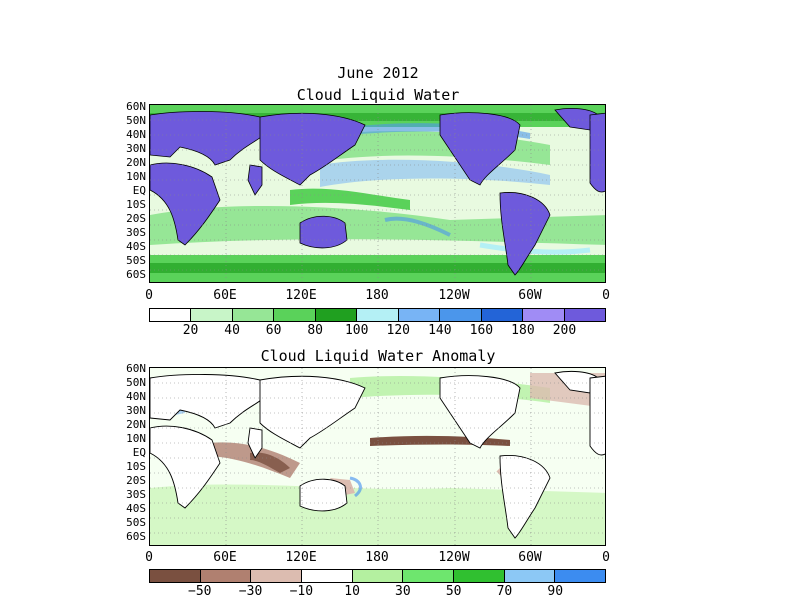  I want to click on map1-lon-axis: 0 60E 120E 180 120W 60W 0, so click(377, 296).